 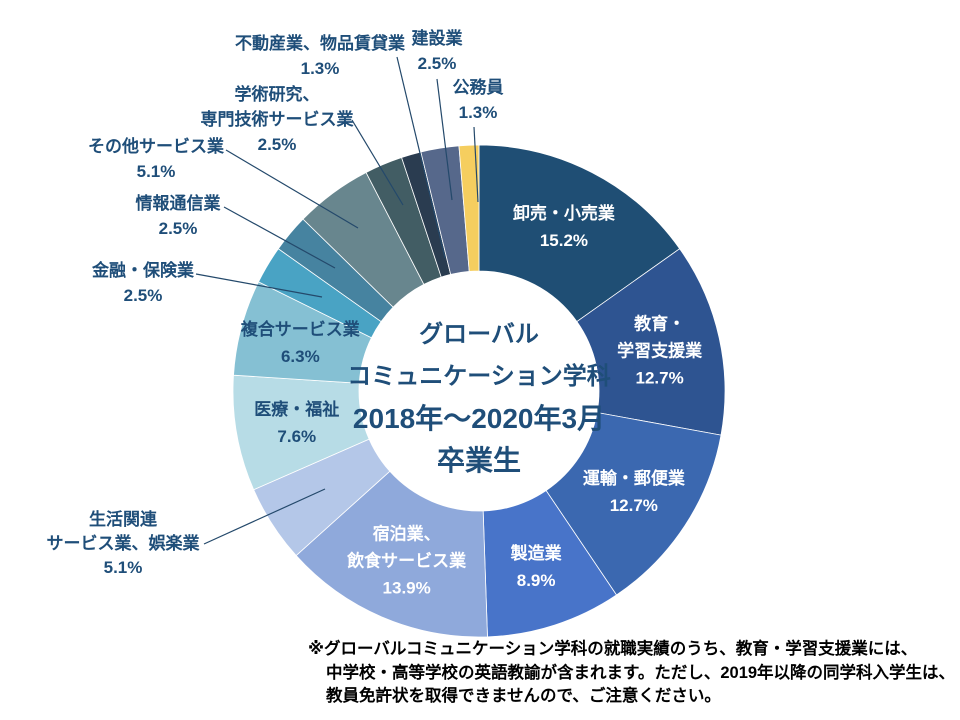 I want to click on label-information-name: 情報通信業, so click(x=178, y=203).